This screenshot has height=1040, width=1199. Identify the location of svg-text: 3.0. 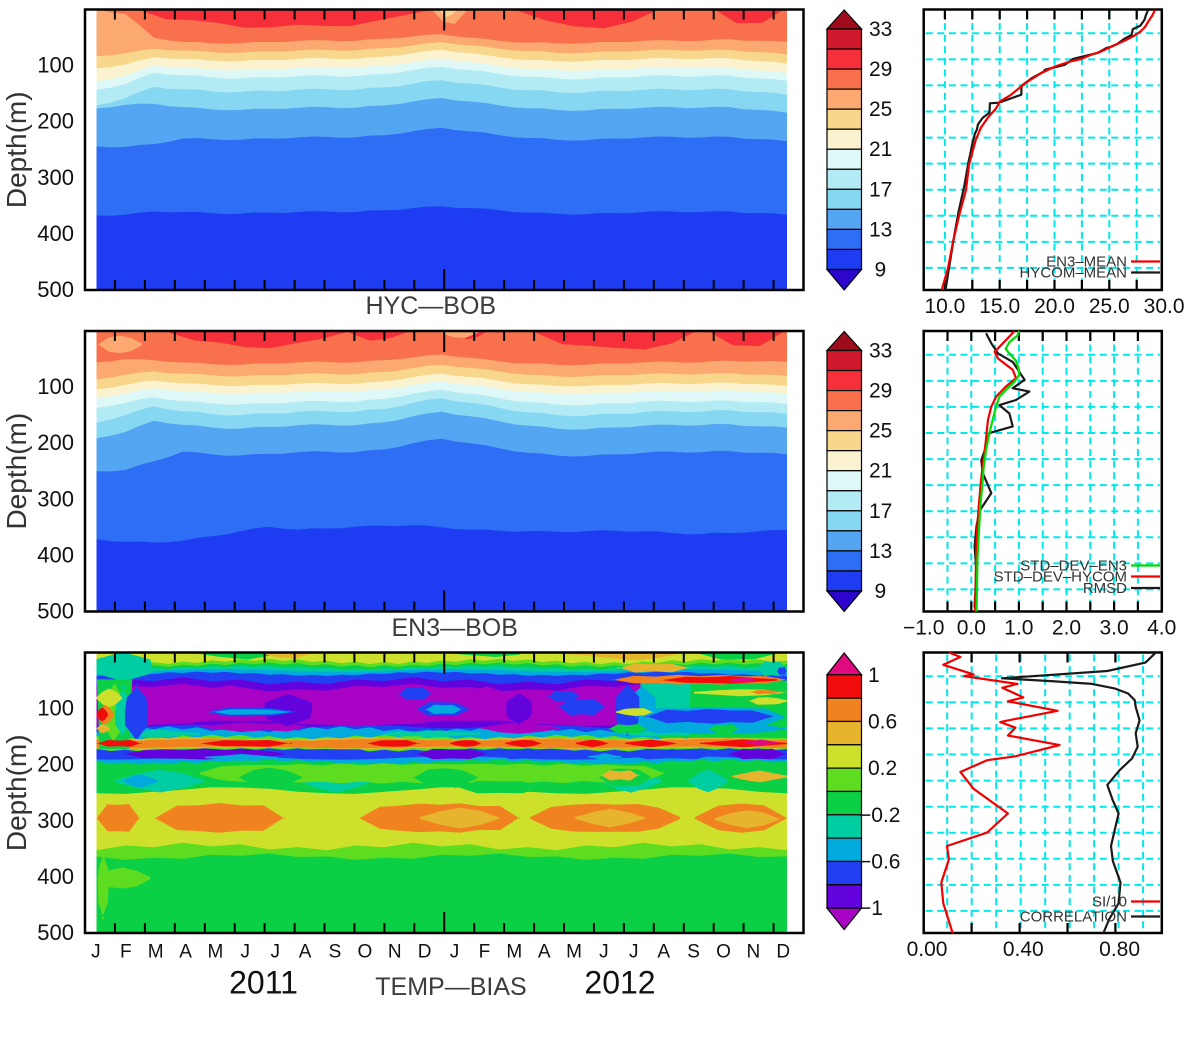
(1113, 628).